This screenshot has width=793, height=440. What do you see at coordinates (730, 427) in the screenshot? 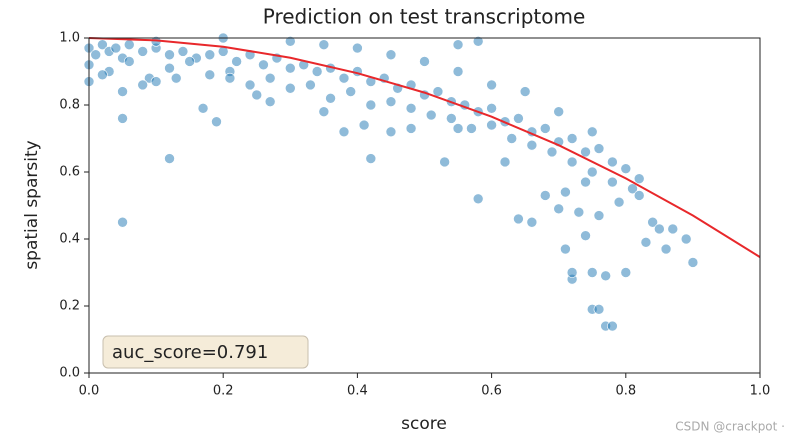
I see `watermark: CSDN @crackpot ·` at bounding box center [730, 427].